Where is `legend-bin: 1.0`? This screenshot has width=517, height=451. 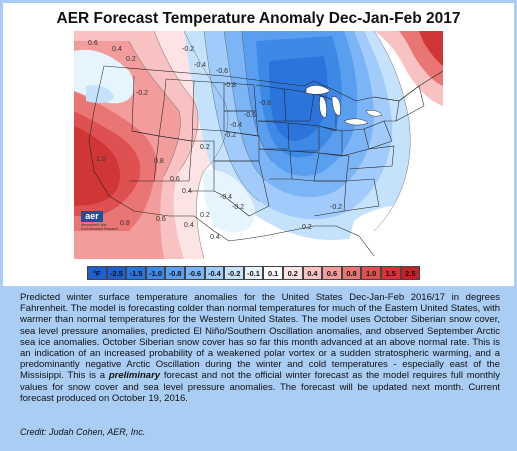 legend-bin: 1.0 is located at coordinates (371, 273).